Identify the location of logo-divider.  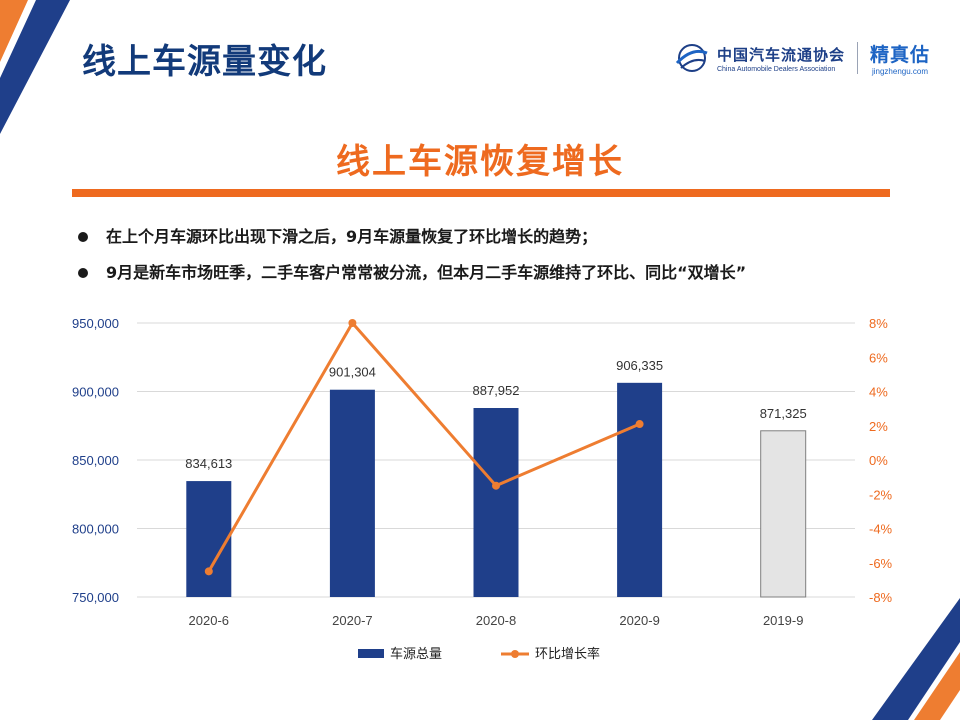
(857, 58).